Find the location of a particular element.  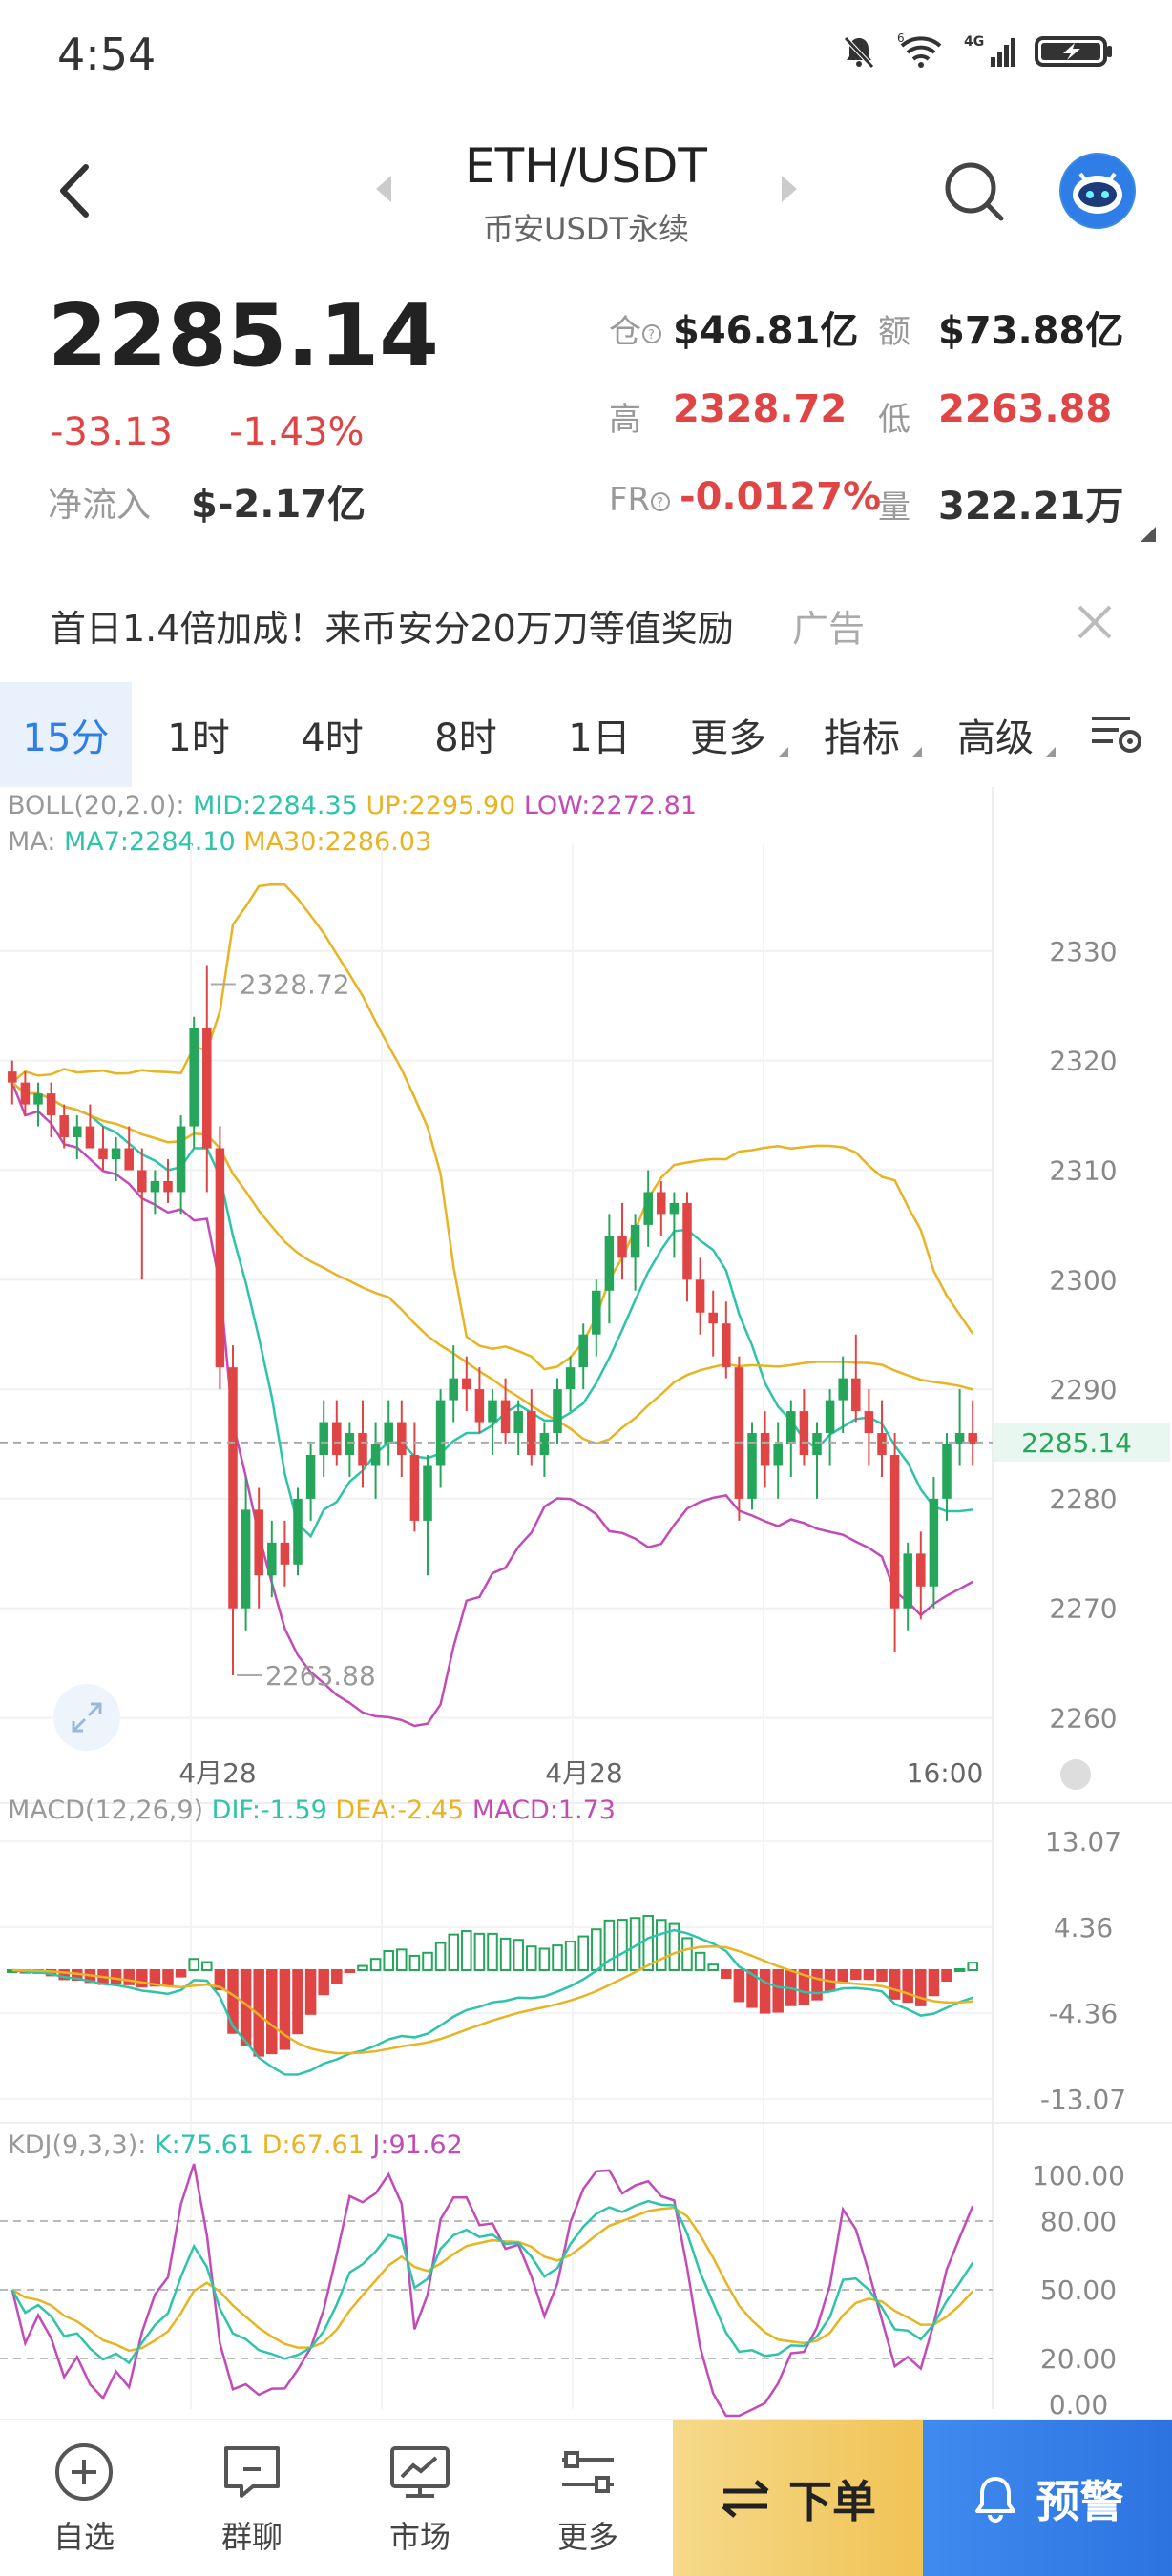

kdj-tick-label: 100.00 is located at coordinates (1078, 2176).